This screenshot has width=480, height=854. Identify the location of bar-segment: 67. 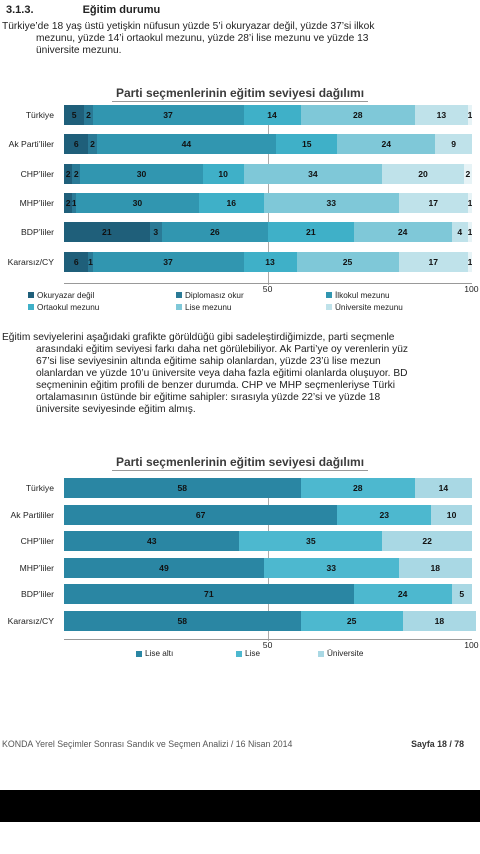
(201, 514).